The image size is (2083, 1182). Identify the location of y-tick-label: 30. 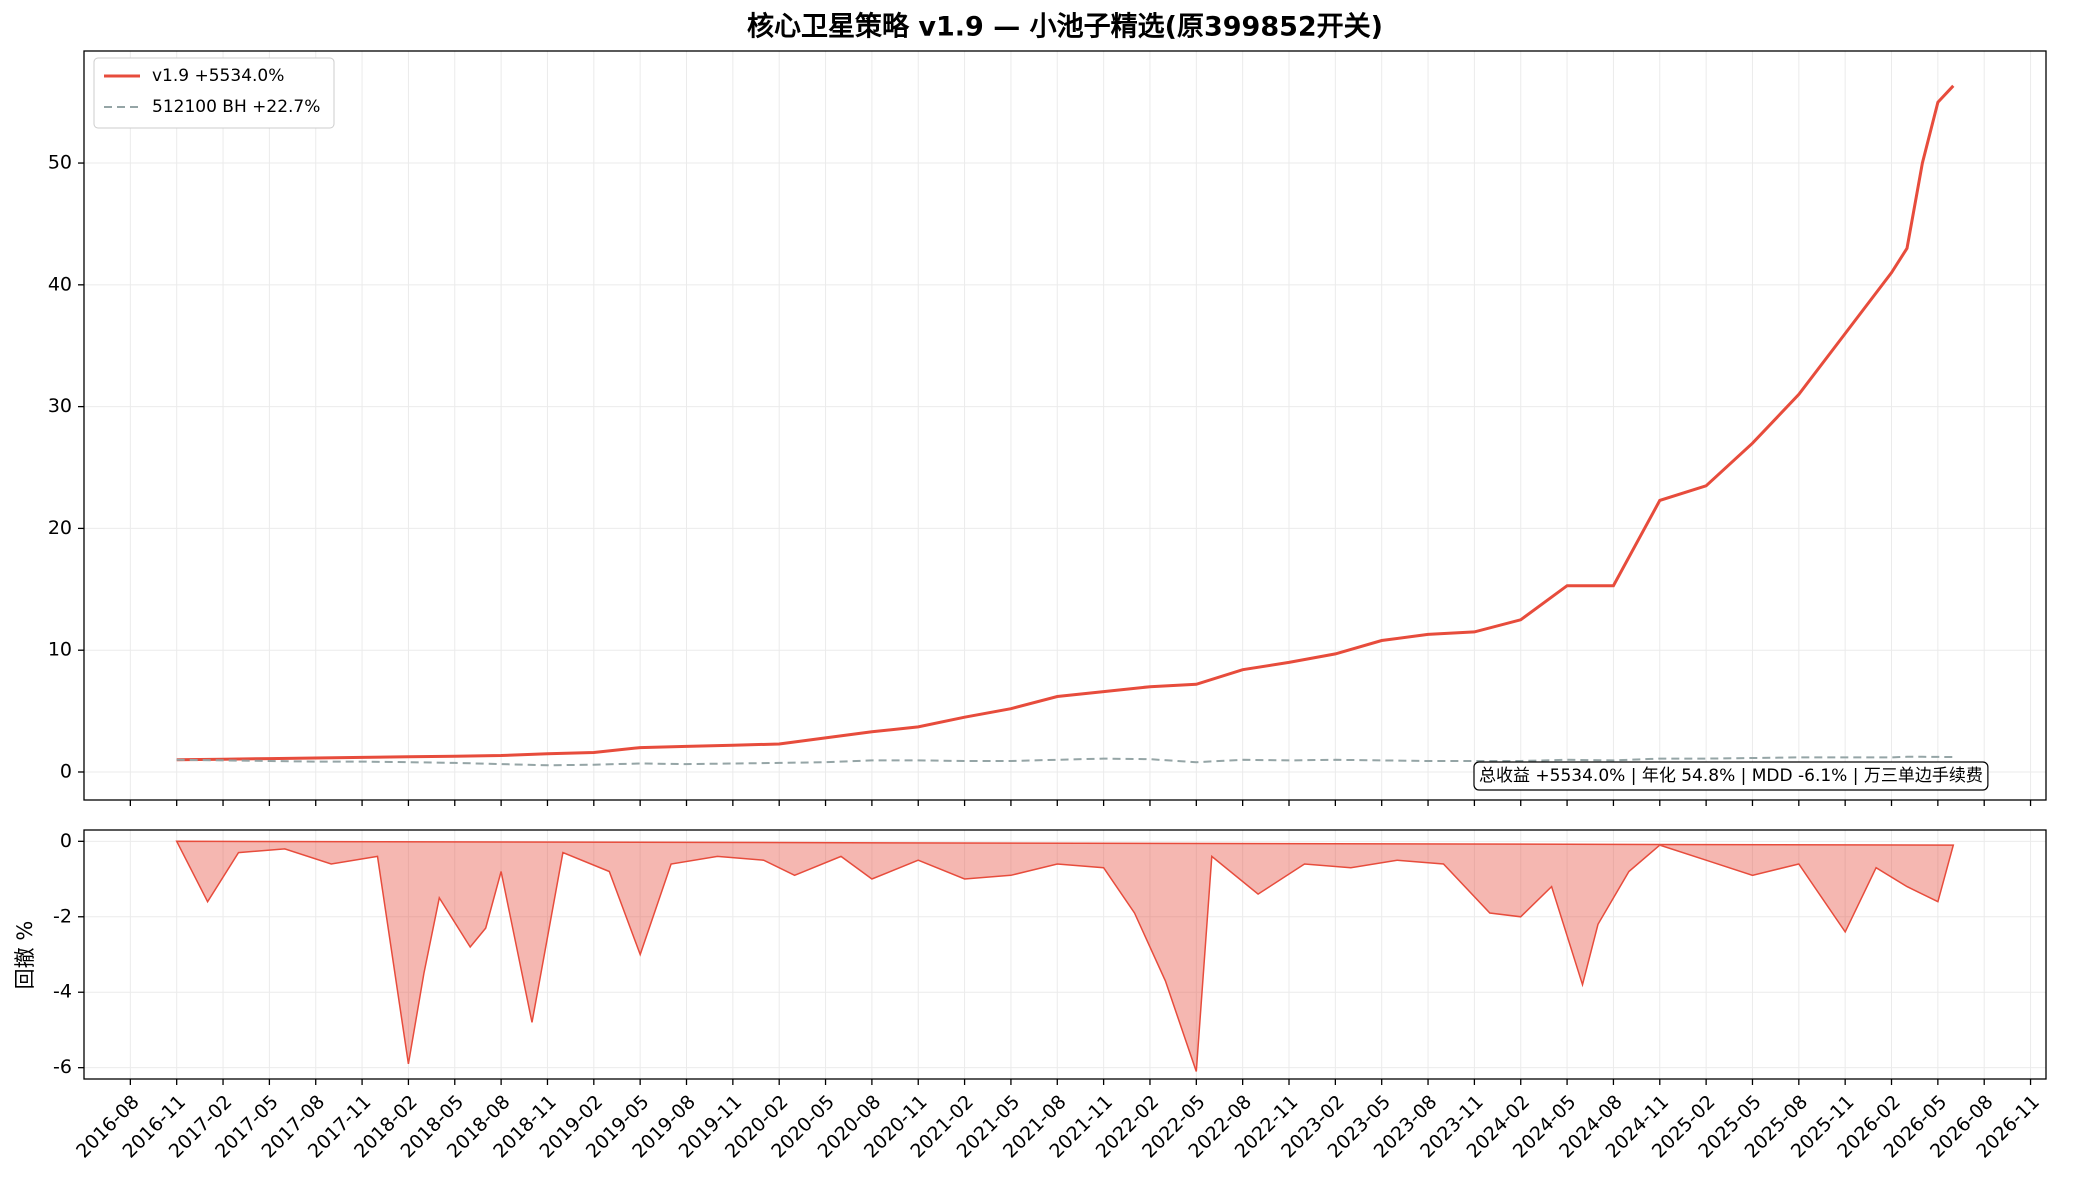
(60, 406).